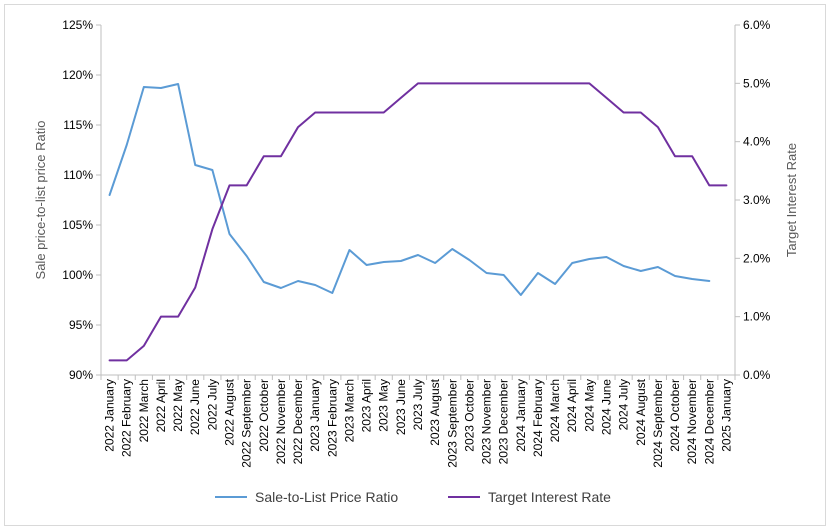 The height and width of the screenshot is (532, 832). Describe the element at coordinates (675, 415) in the screenshot. I see `x-tick-label: 2024 October` at that location.